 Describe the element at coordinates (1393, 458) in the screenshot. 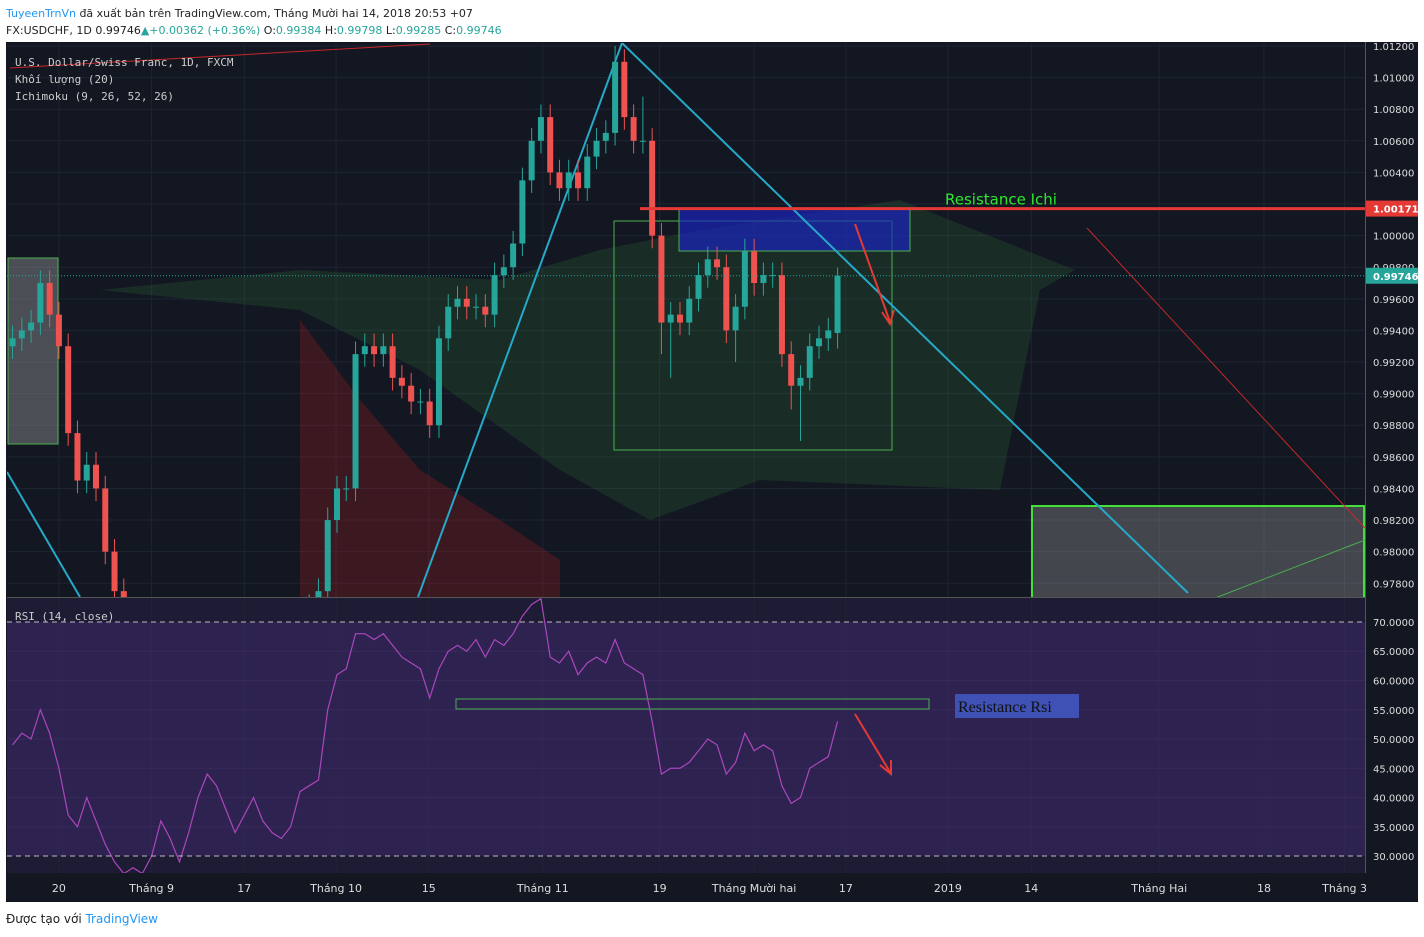

I see `y-tick-label: 0.98600` at that location.